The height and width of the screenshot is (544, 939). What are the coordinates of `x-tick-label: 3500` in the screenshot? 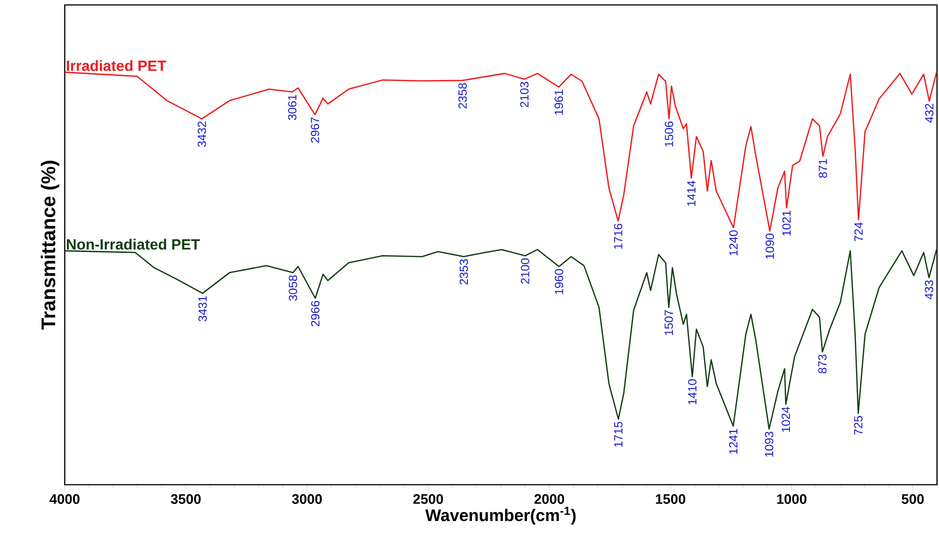 It's located at (185, 499).